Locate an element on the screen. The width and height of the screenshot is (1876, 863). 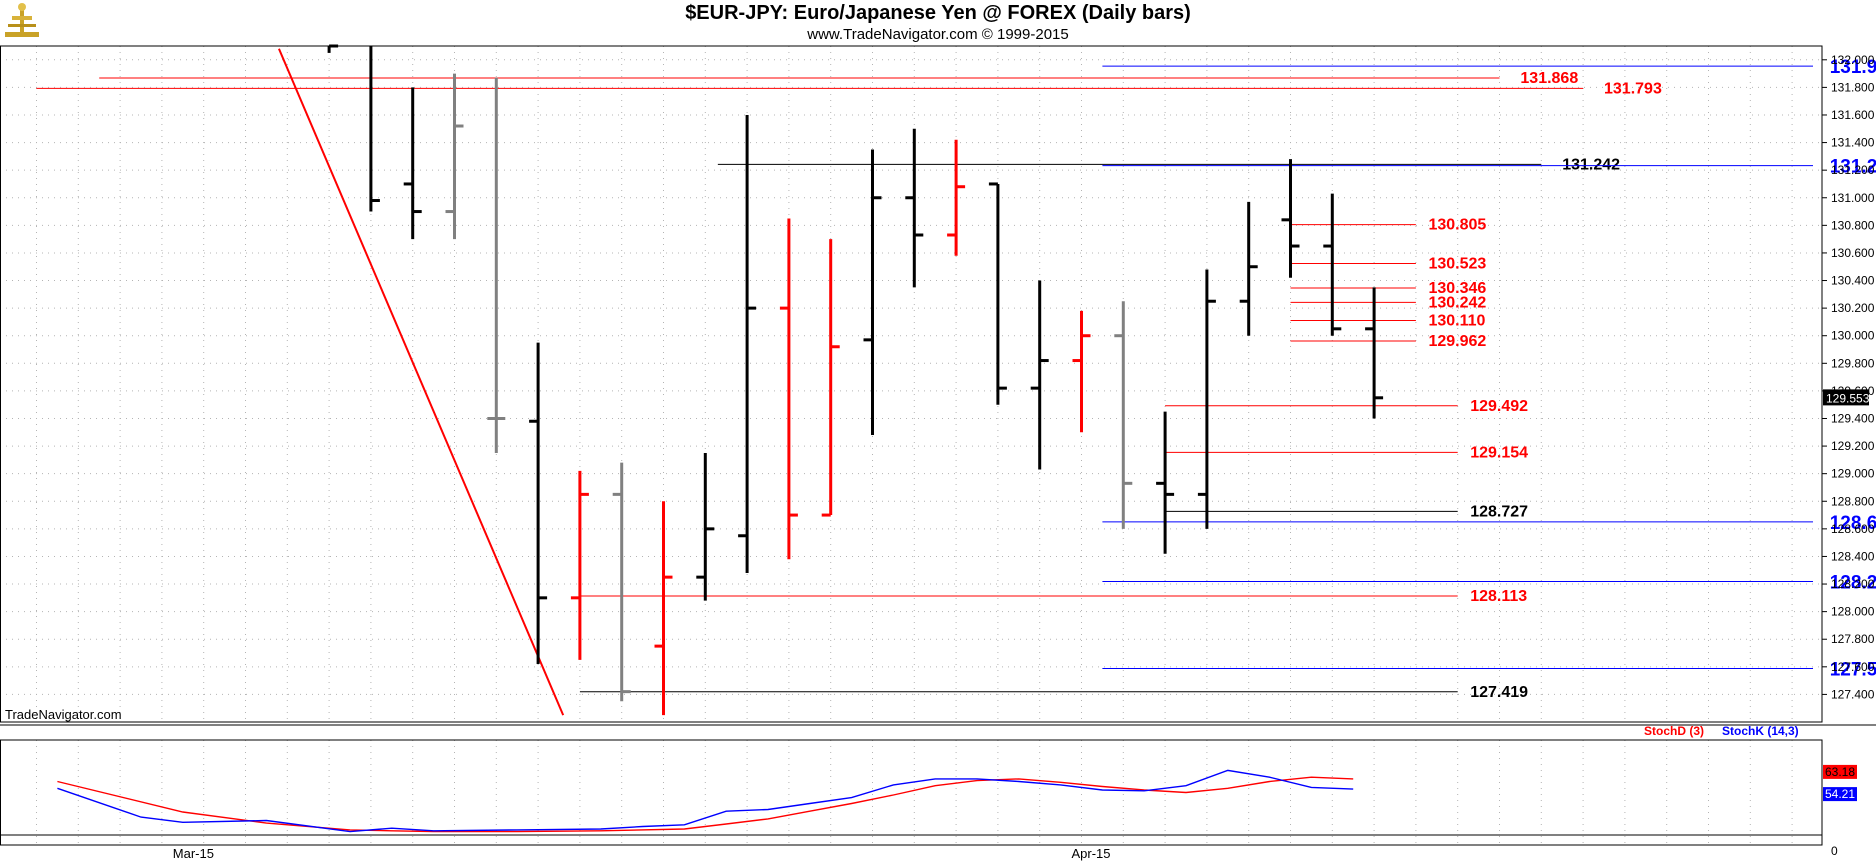
y-tick-label: 128.600 is located at coordinates (1853, 529).